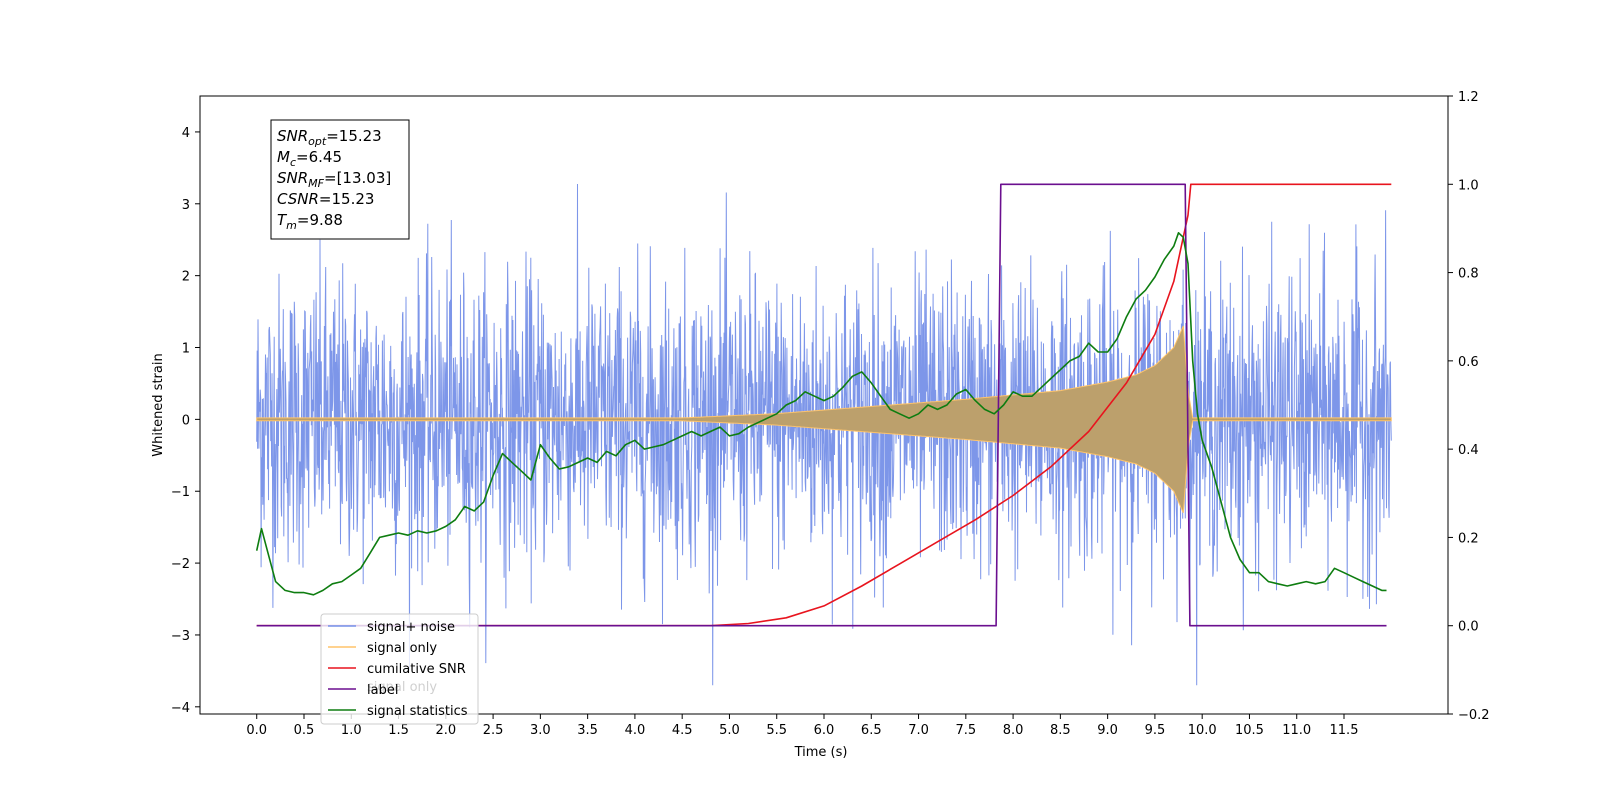 Image resolution: width=1600 pixels, height=800 pixels. I want to click on info-row: Mc=6.45, so click(309, 158).